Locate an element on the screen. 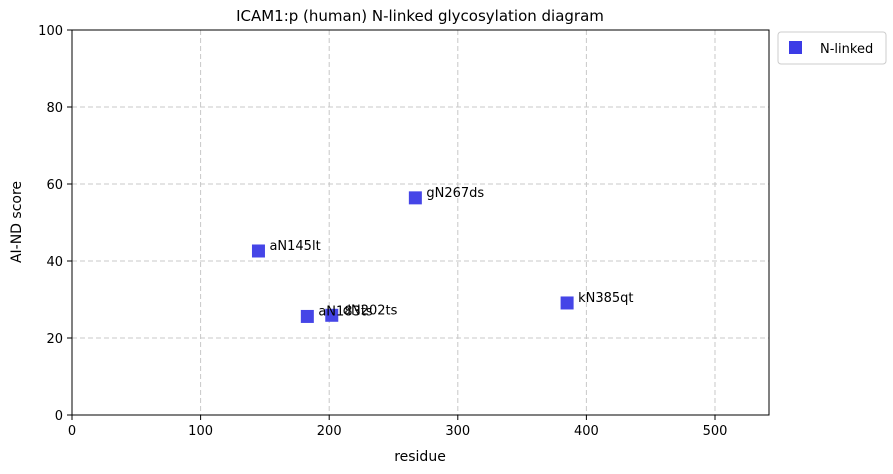 Image resolution: width=893 pixels, height=474 pixels. y-tick-label: 60 is located at coordinates (54, 185).